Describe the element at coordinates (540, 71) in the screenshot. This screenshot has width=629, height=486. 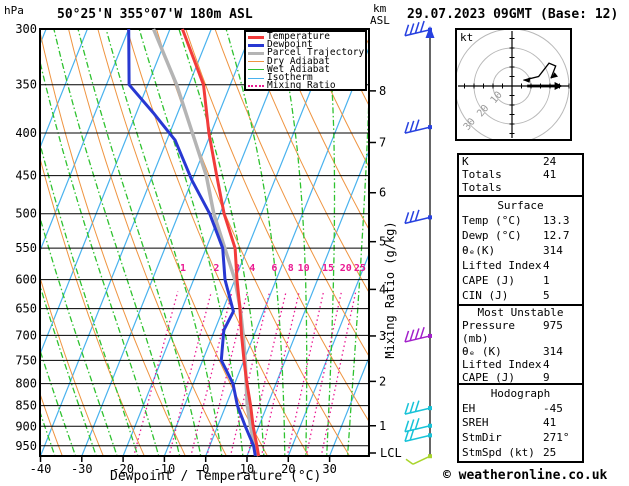
I see `hodograph-trace` at that location.